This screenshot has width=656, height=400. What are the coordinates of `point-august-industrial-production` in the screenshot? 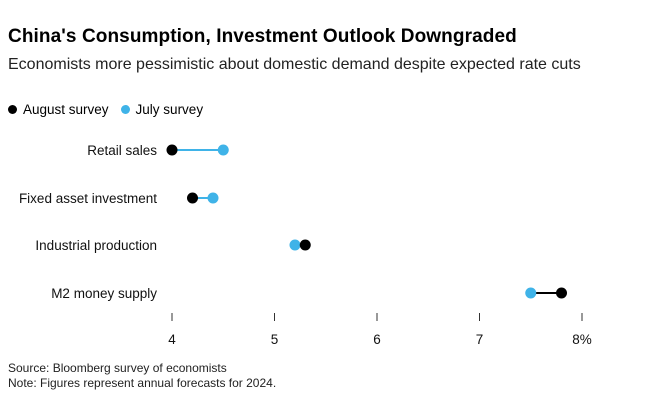 It's located at (305, 245).